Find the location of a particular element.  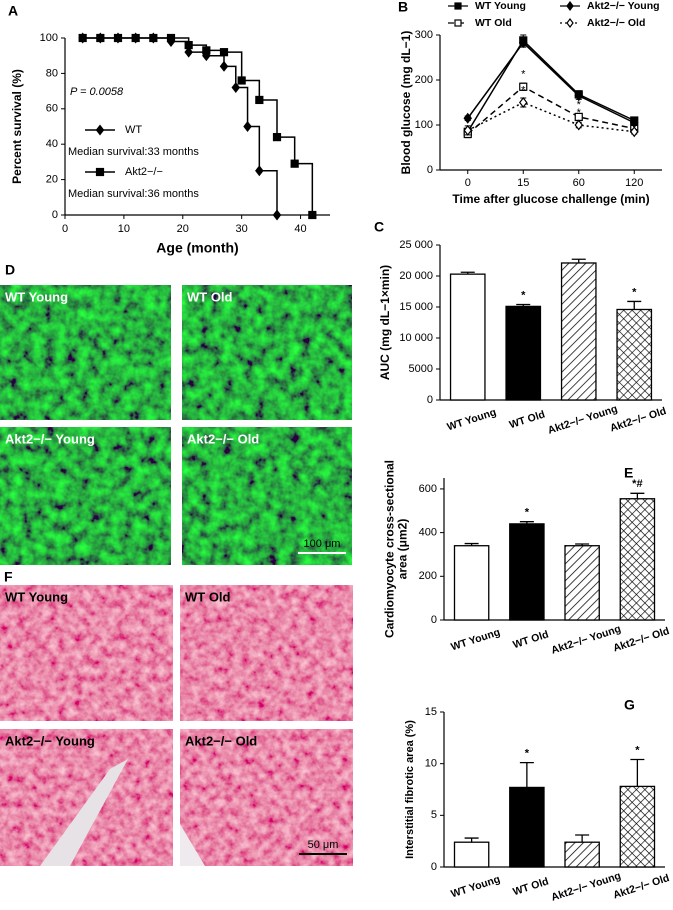

image-label: Akt2−/− Old is located at coordinates (223, 438).